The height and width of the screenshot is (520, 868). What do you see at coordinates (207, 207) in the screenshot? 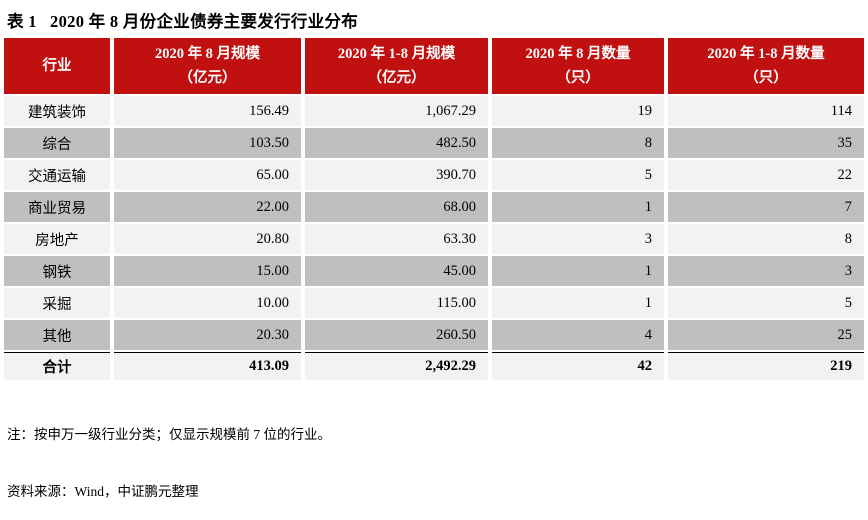
I see `aug-scale-cell: 22.00` at bounding box center [207, 207].